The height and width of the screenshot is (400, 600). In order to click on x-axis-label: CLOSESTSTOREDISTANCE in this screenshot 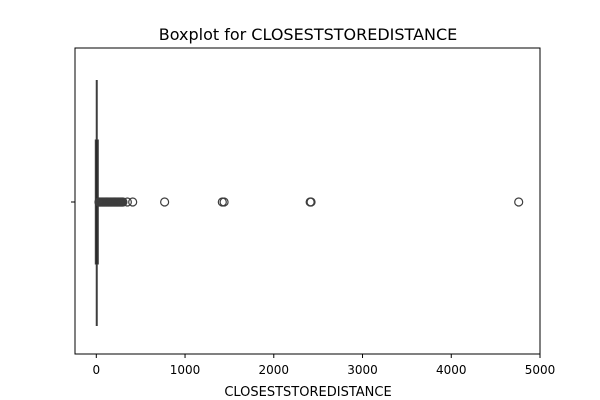, I will do `click(307, 392)`.